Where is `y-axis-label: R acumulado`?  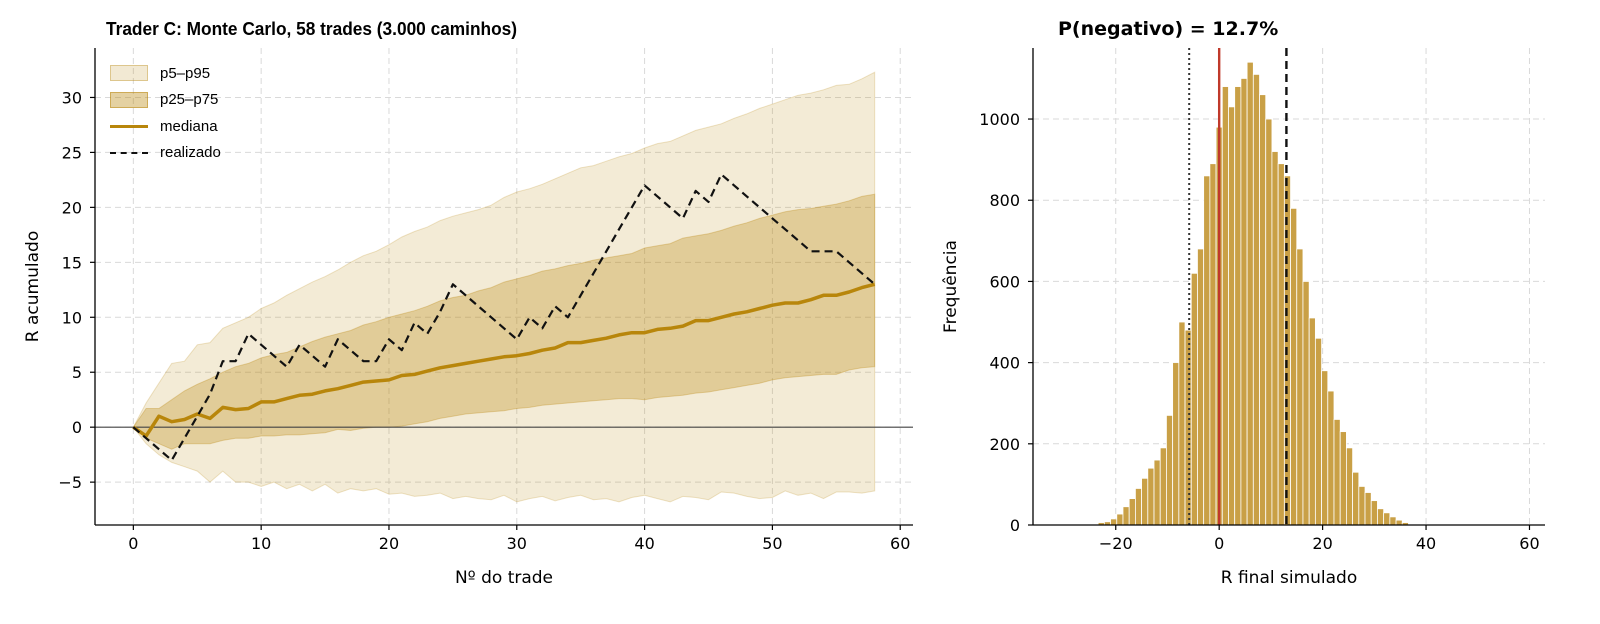 y-axis-label: R acumulado is located at coordinates (33, 286).